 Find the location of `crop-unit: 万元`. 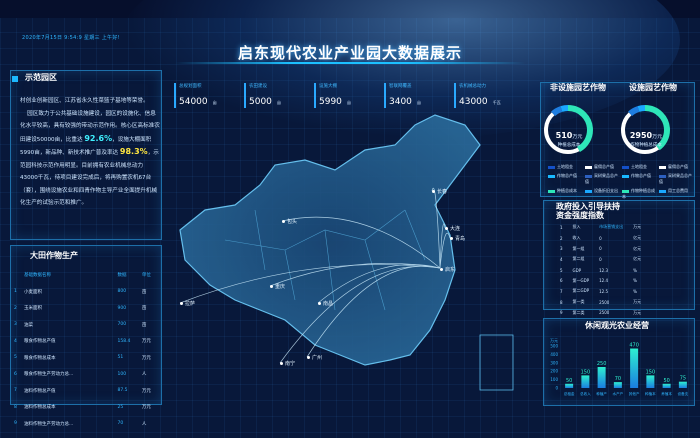

crop-unit: 万元 is located at coordinates (146, 342).